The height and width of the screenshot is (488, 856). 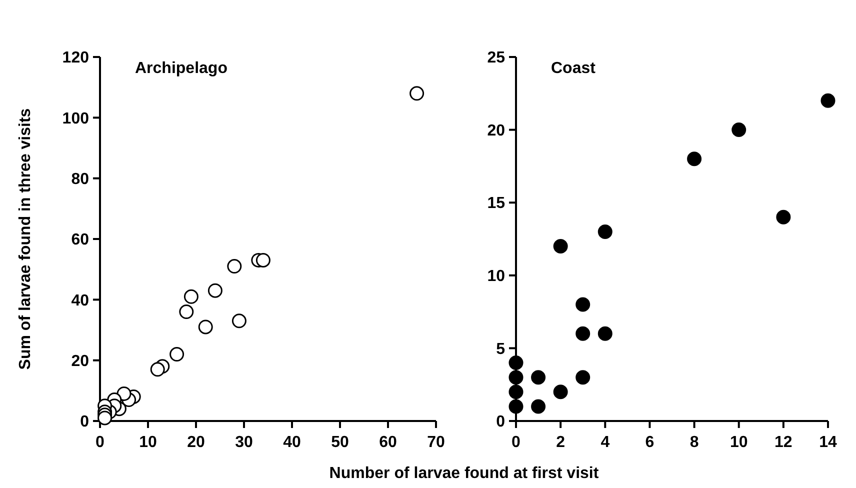 What do you see at coordinates (501, 349) in the screenshot?
I see `y-tick-label: 5` at bounding box center [501, 349].